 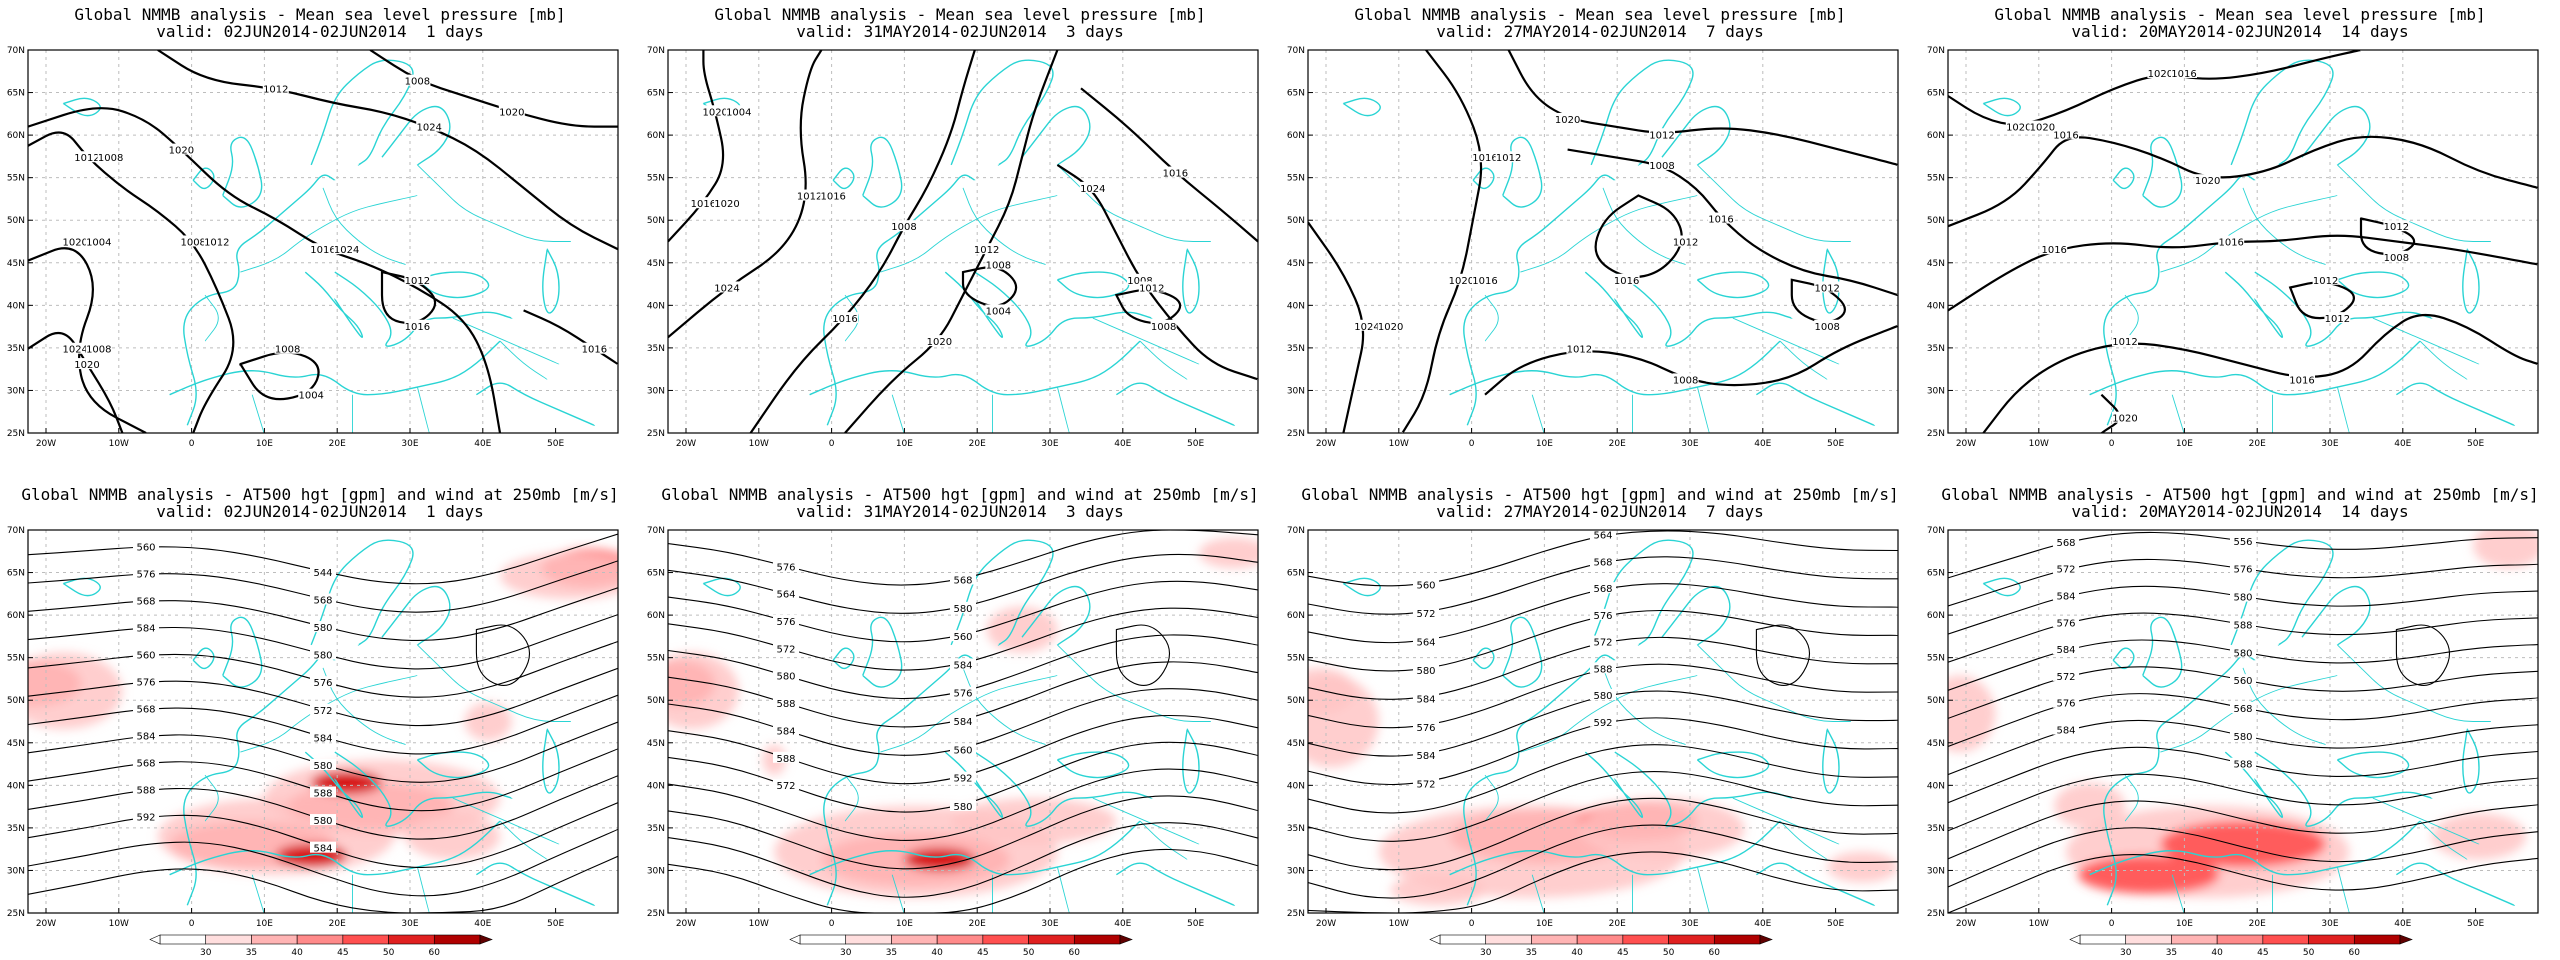 I want to click on coastlines, so click(x=329, y=243).